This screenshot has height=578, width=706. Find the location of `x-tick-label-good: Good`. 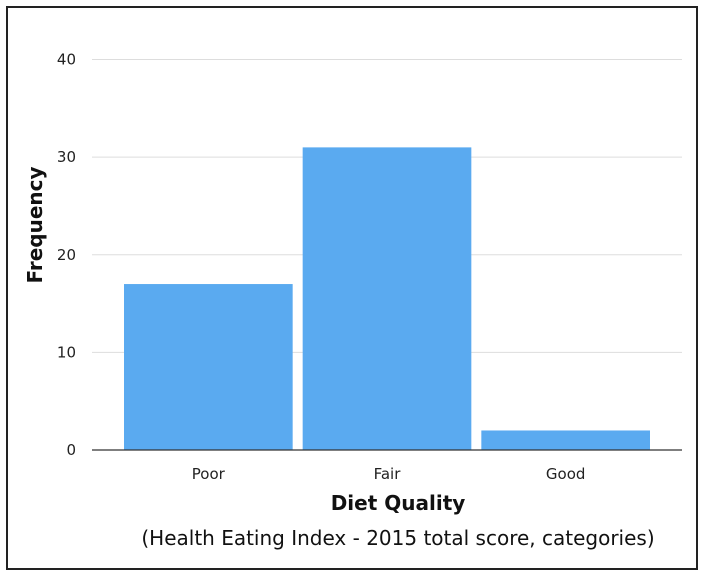

x-tick-label-good: Good is located at coordinates (566, 474).